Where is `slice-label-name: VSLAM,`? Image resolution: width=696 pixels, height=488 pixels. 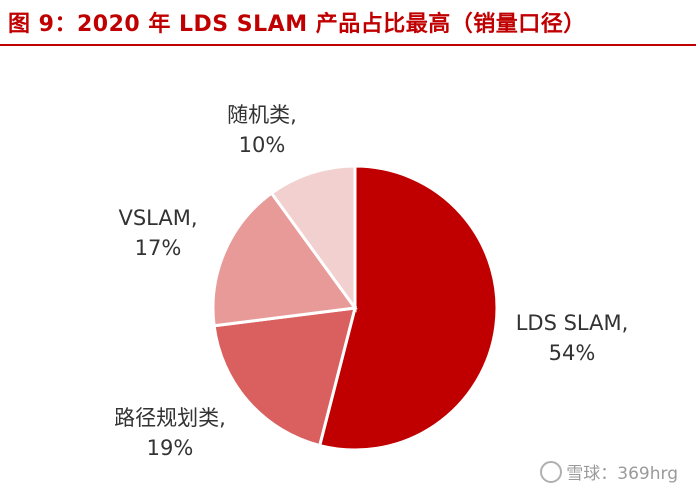
slice-label-name: VSLAM, is located at coordinates (157, 218).